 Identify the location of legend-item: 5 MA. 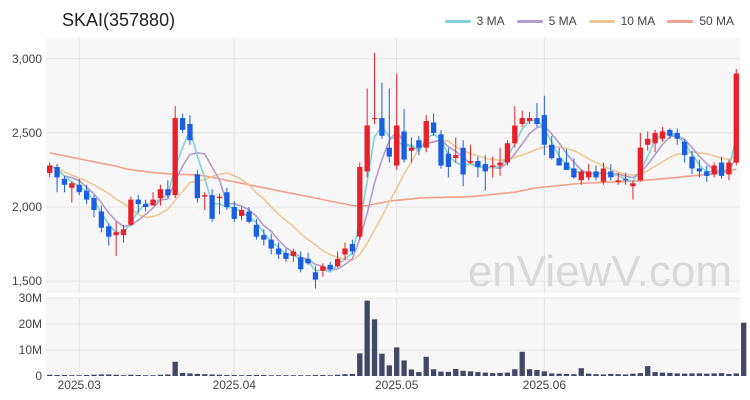
(546, 21).